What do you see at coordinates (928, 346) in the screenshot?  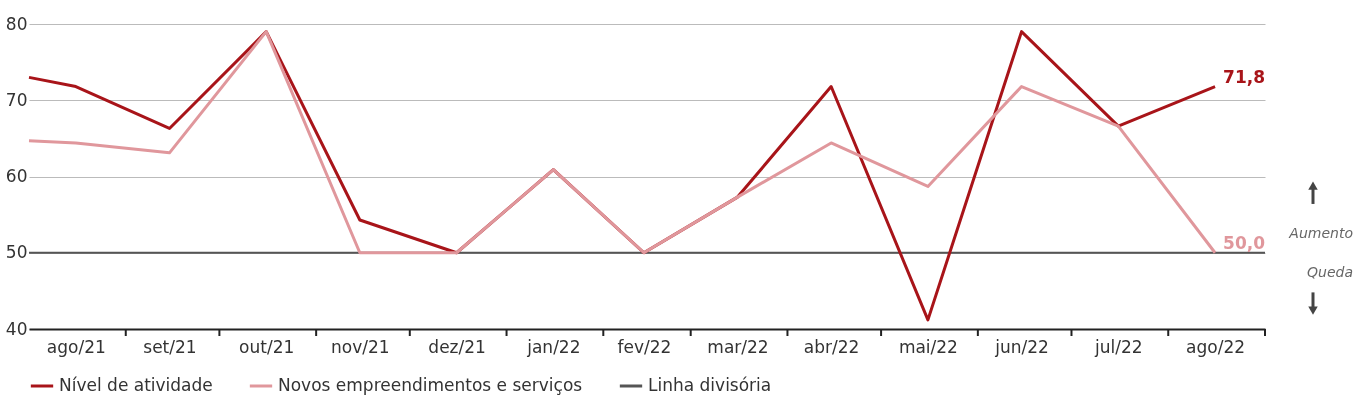 I see `x-tick-label: mai/22` at bounding box center [928, 346].